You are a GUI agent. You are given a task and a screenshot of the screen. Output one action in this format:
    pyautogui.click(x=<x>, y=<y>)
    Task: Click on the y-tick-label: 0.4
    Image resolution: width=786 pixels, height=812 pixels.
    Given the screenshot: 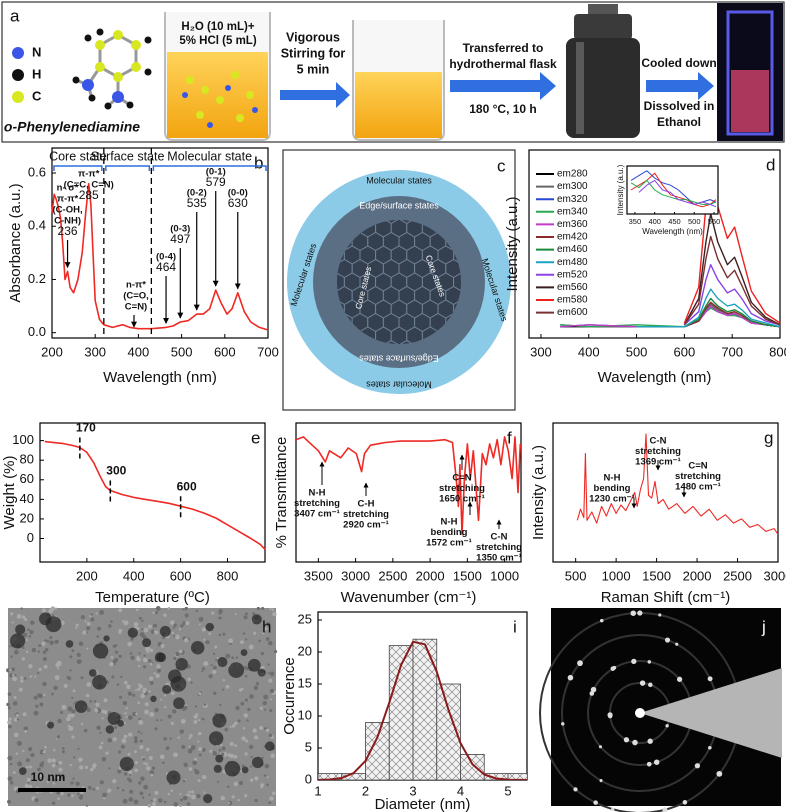 What is the action you would take?
    pyautogui.click(x=37, y=225)
    